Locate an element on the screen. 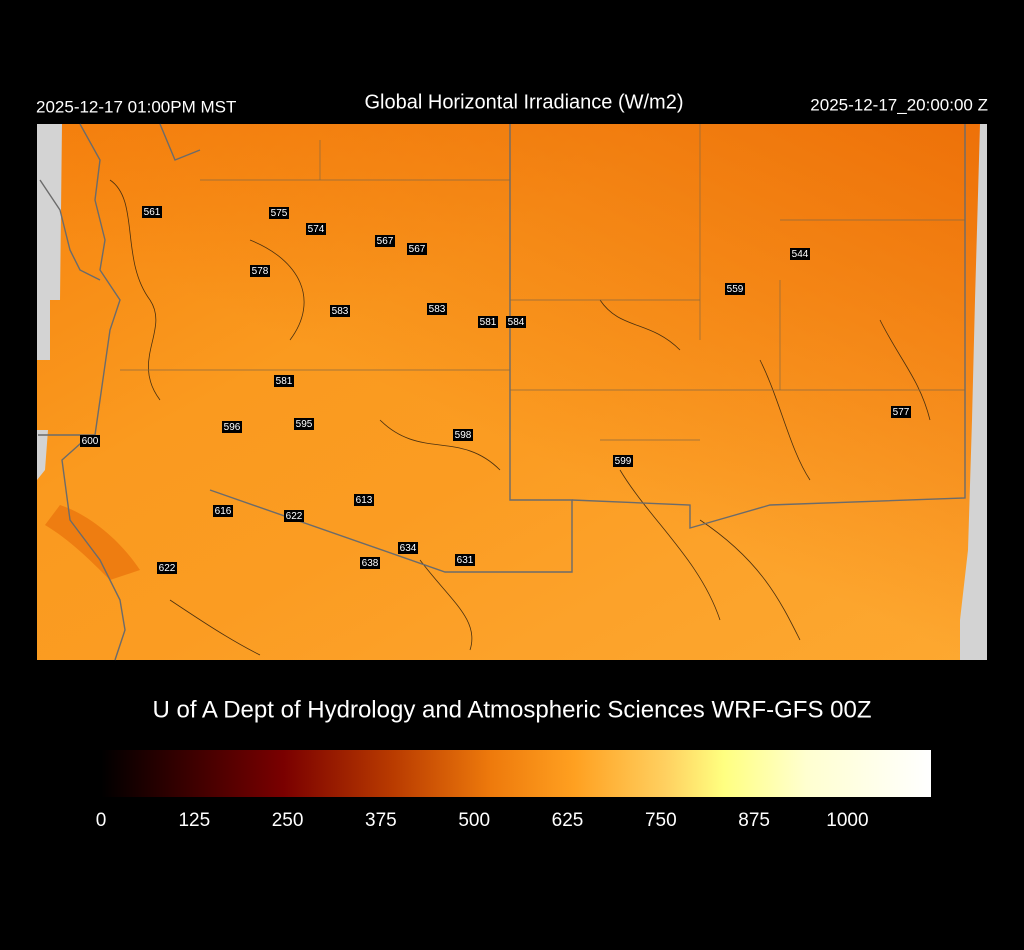  station-label: 599 is located at coordinates (623, 461).